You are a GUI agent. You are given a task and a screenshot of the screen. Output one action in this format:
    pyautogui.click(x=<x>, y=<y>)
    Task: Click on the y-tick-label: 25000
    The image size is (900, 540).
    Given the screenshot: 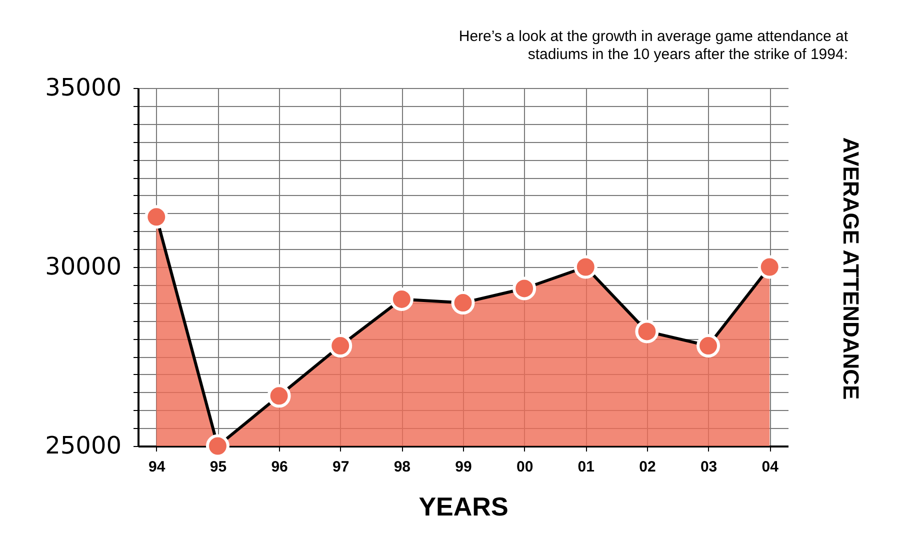 What is the action you would take?
    pyautogui.click(x=83, y=446)
    